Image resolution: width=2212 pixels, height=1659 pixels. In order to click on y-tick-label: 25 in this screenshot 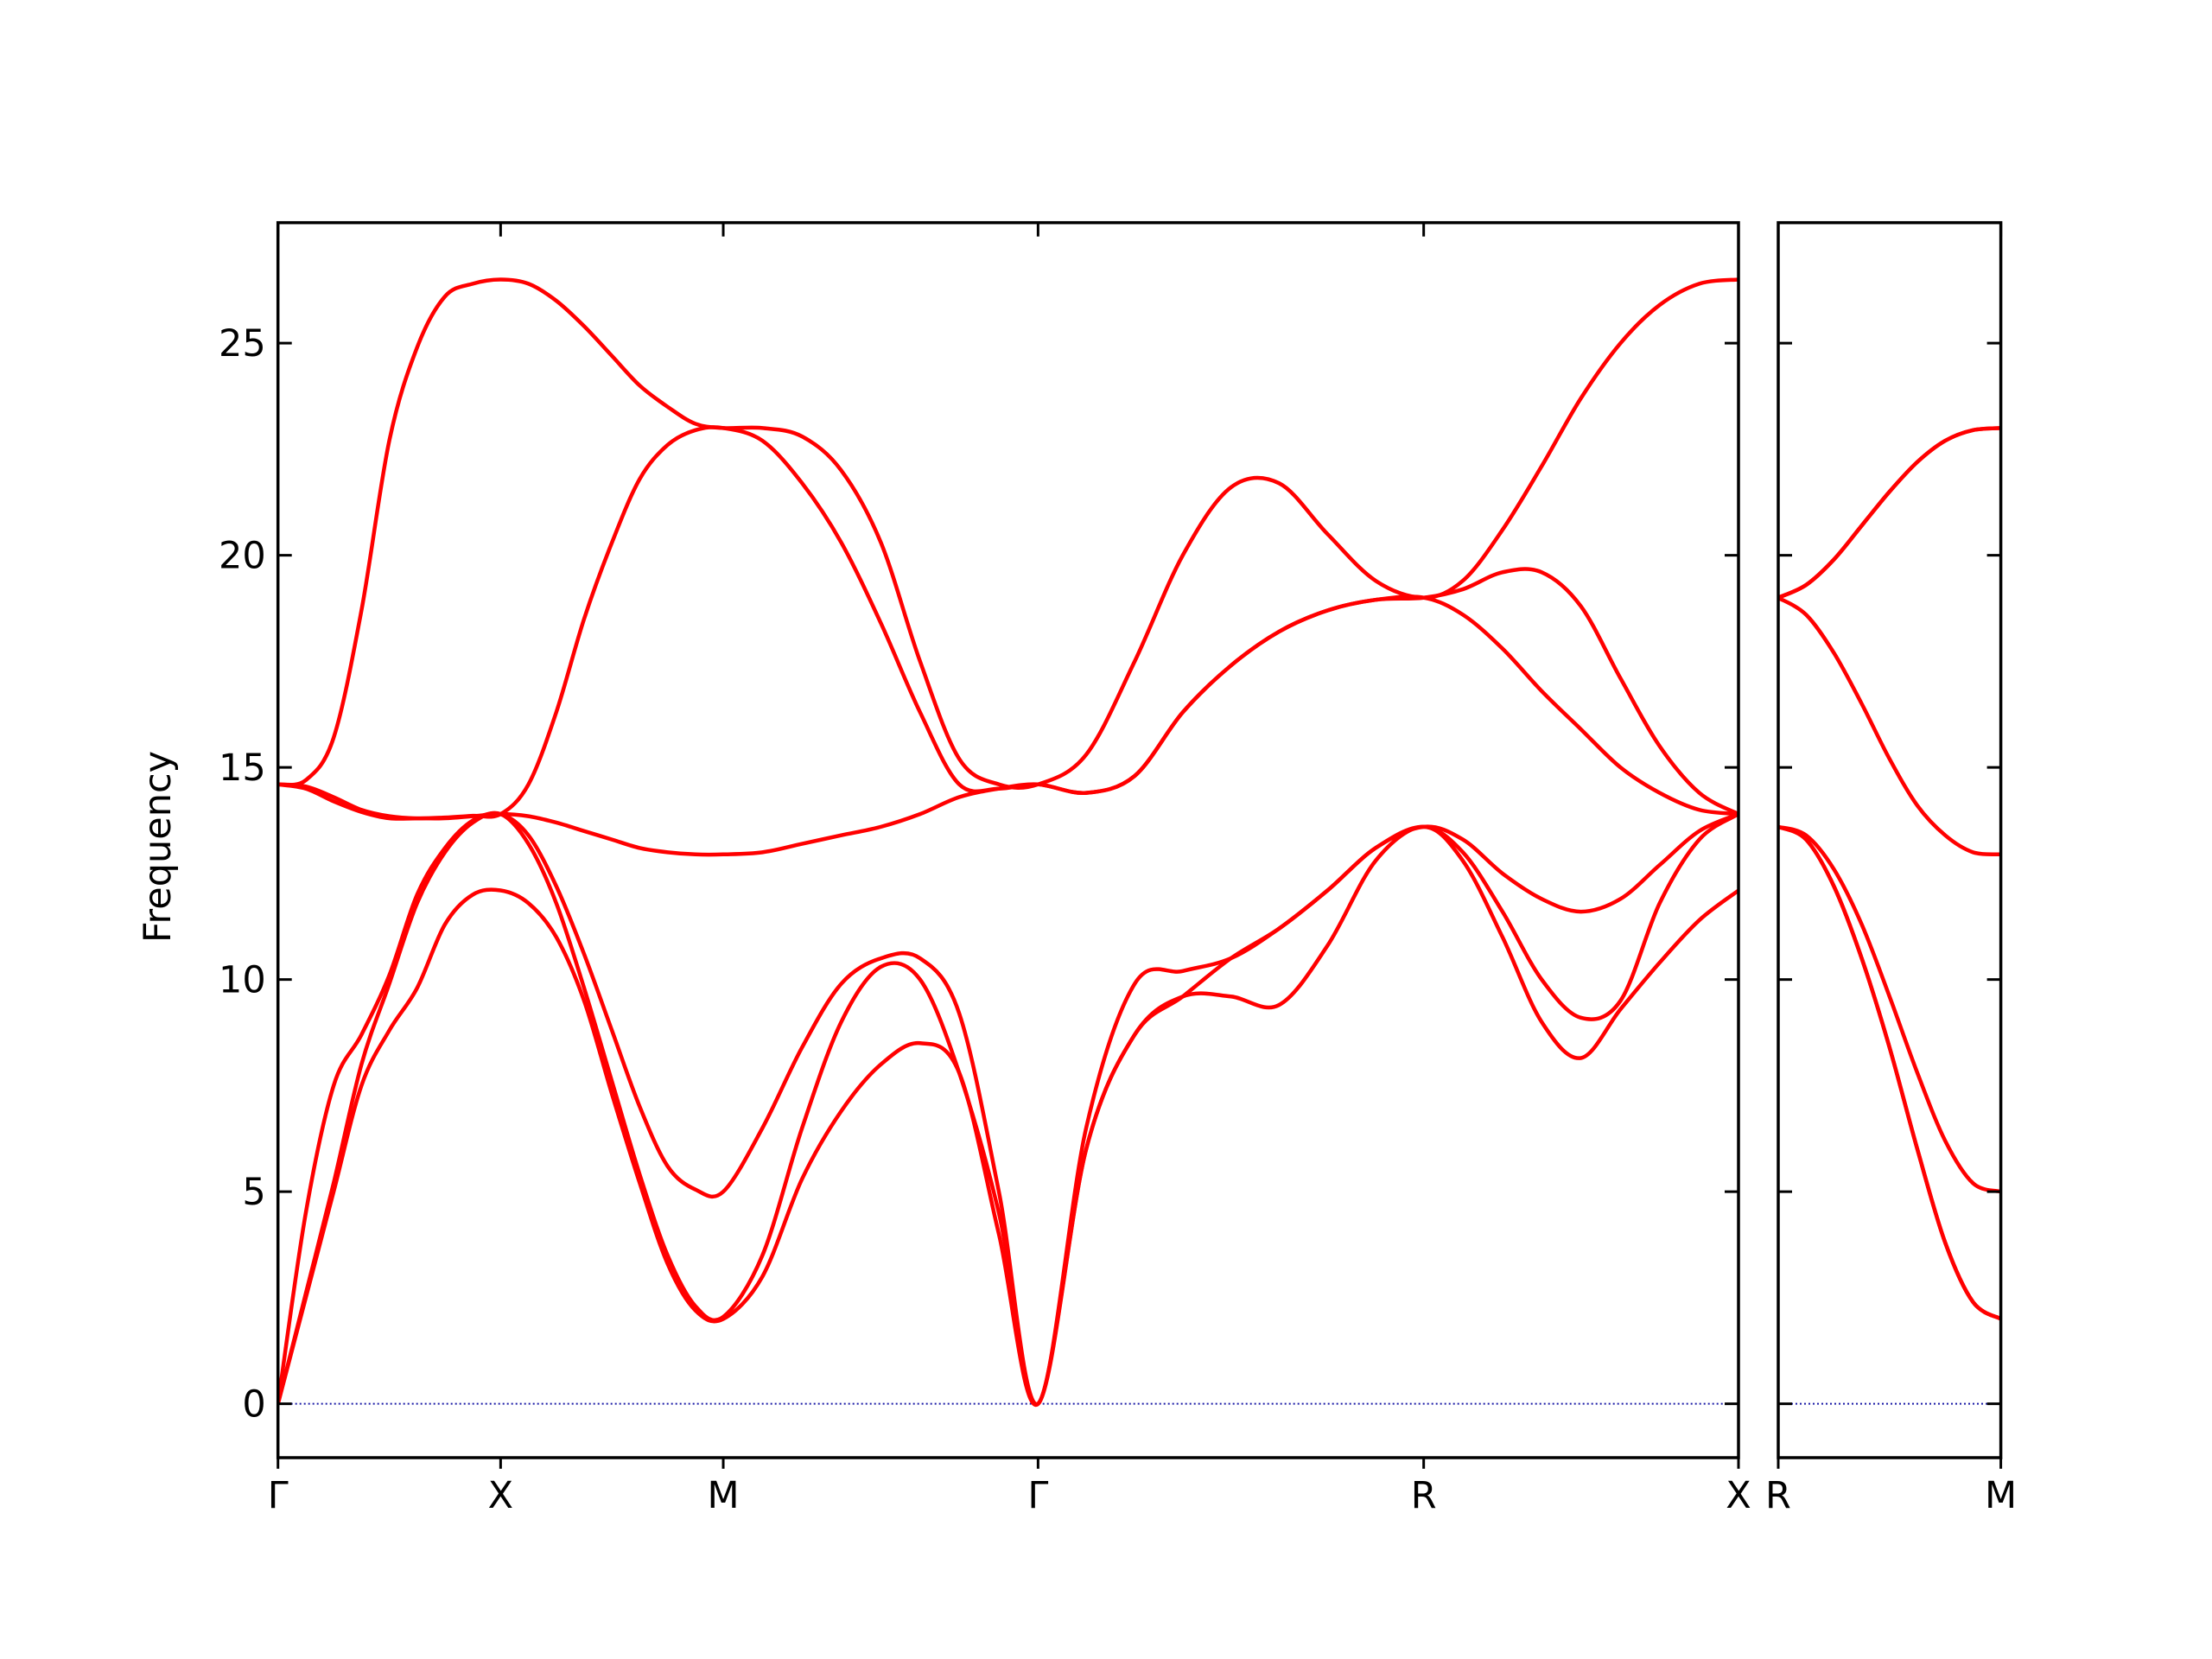, I will do `click(242, 343)`.